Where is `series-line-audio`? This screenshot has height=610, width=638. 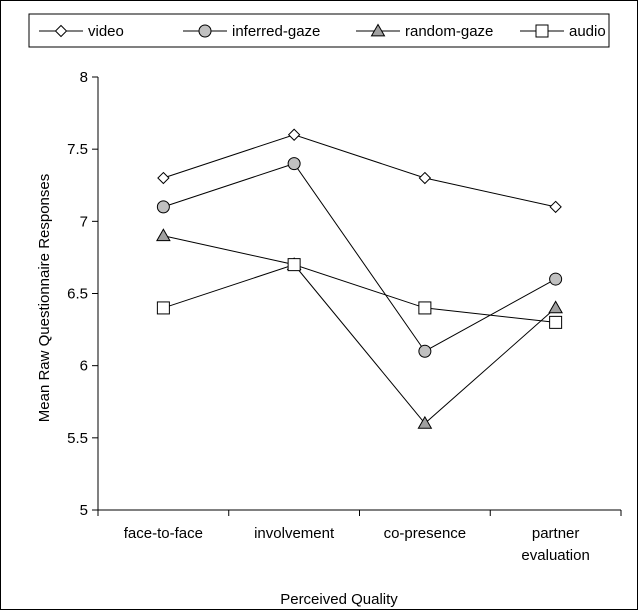
series-line-audio is located at coordinates (359, 293).